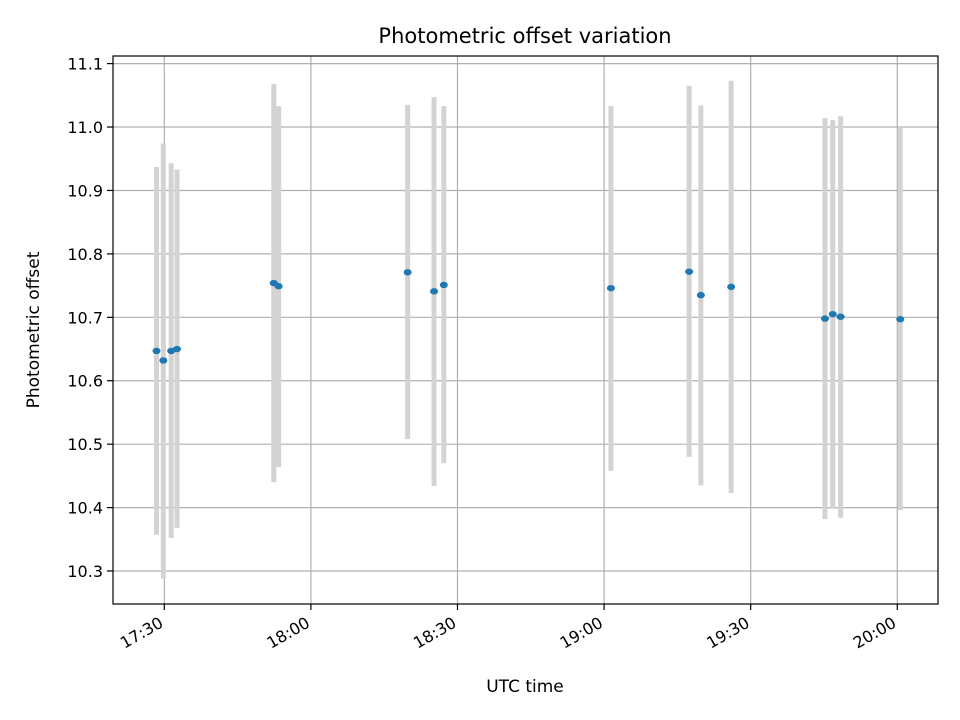  Describe the element at coordinates (85, 317) in the screenshot. I see `y-tick-label: 10.7` at that location.